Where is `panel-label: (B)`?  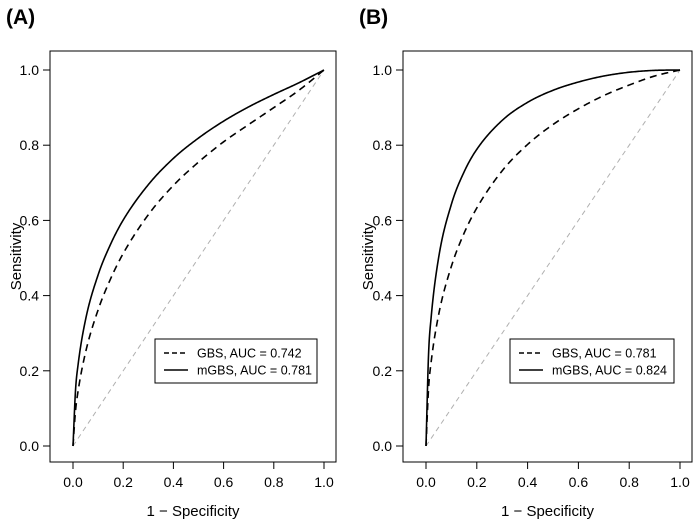 panel-label: (B) is located at coordinates (373, 17).